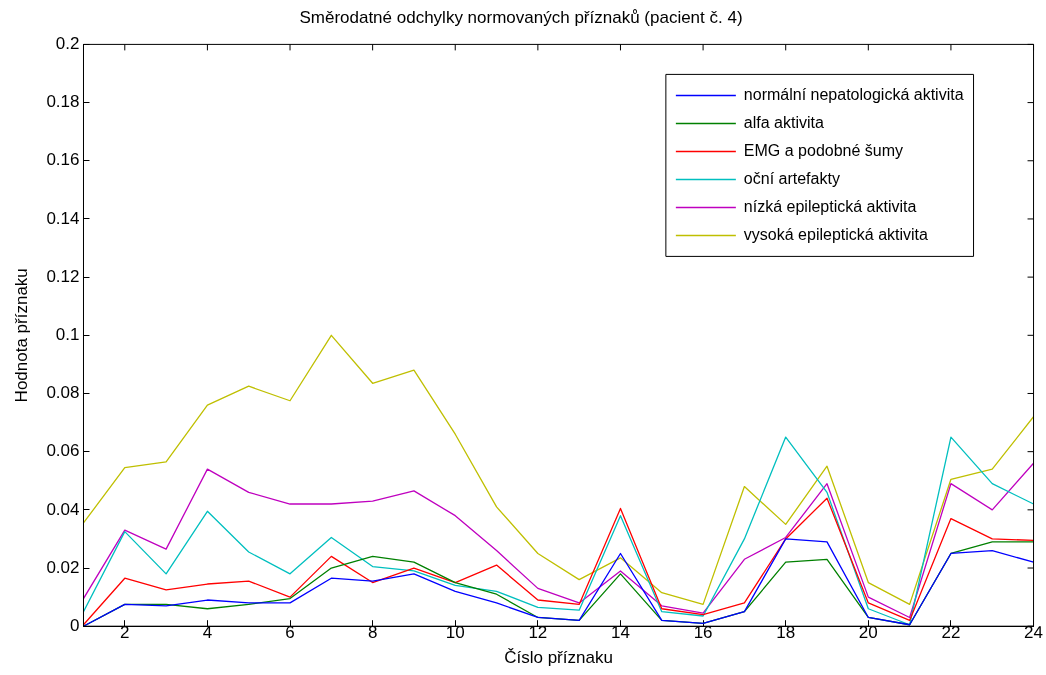 The image size is (1046, 675). What do you see at coordinates (67, 44) in the screenshot?
I see `y-tick-label: 0.2` at bounding box center [67, 44].